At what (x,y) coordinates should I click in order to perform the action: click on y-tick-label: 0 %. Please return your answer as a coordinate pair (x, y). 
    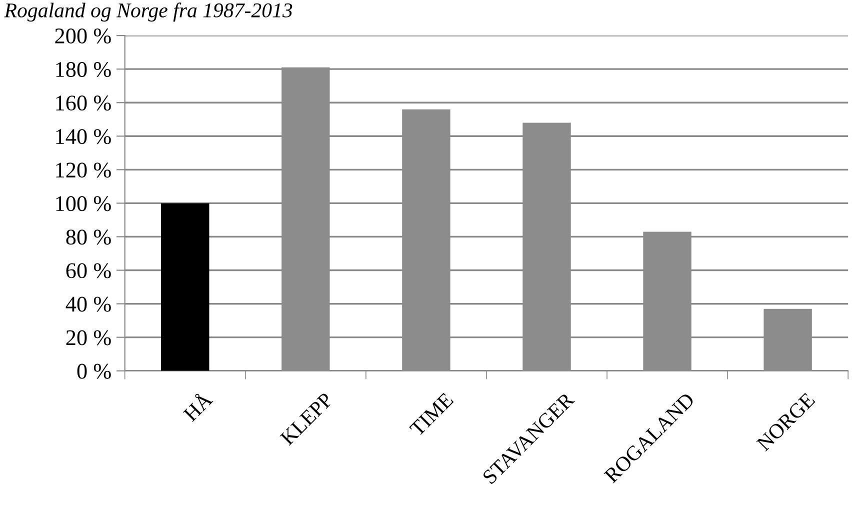
    Looking at the image, I should click on (94, 371).